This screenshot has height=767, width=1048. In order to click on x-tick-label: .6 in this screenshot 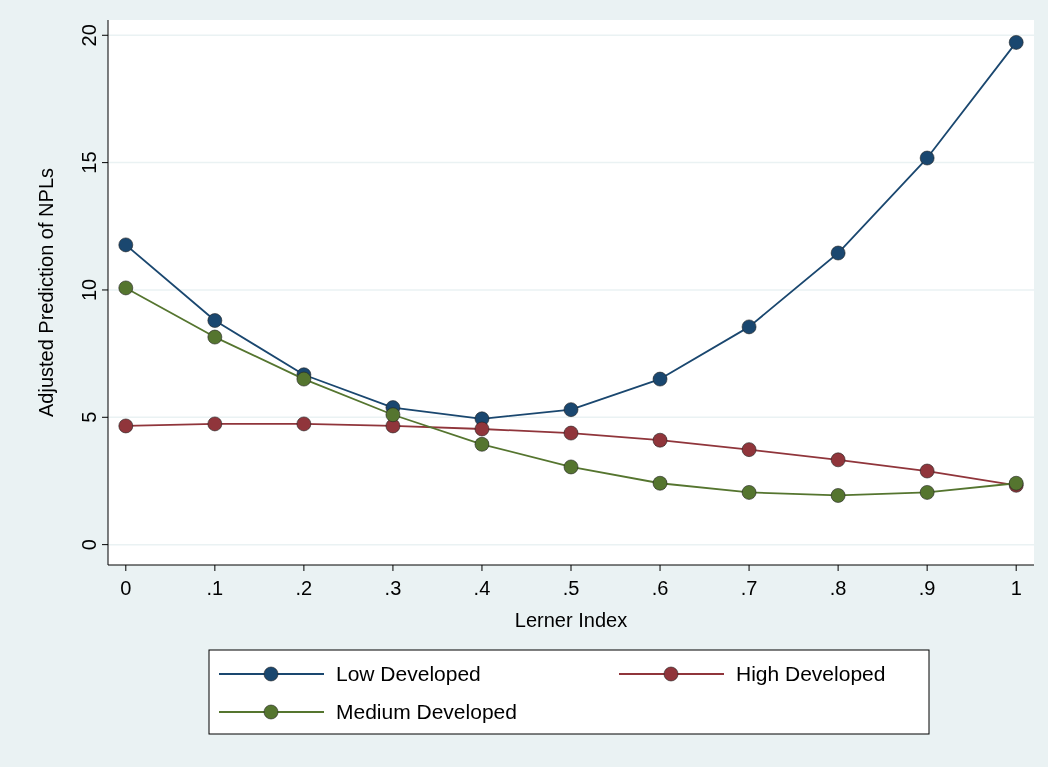, I will do `click(660, 588)`.